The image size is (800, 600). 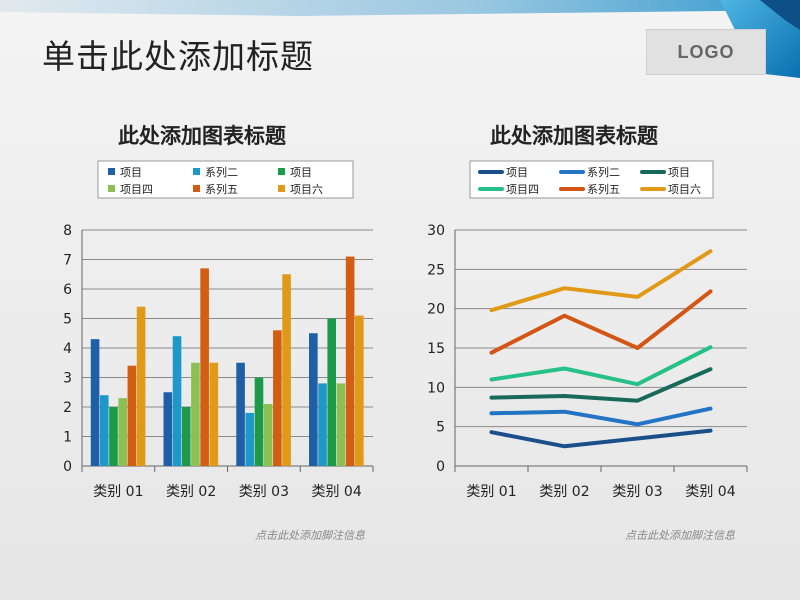 I want to click on y-tick-label: 10, so click(x=436, y=388).